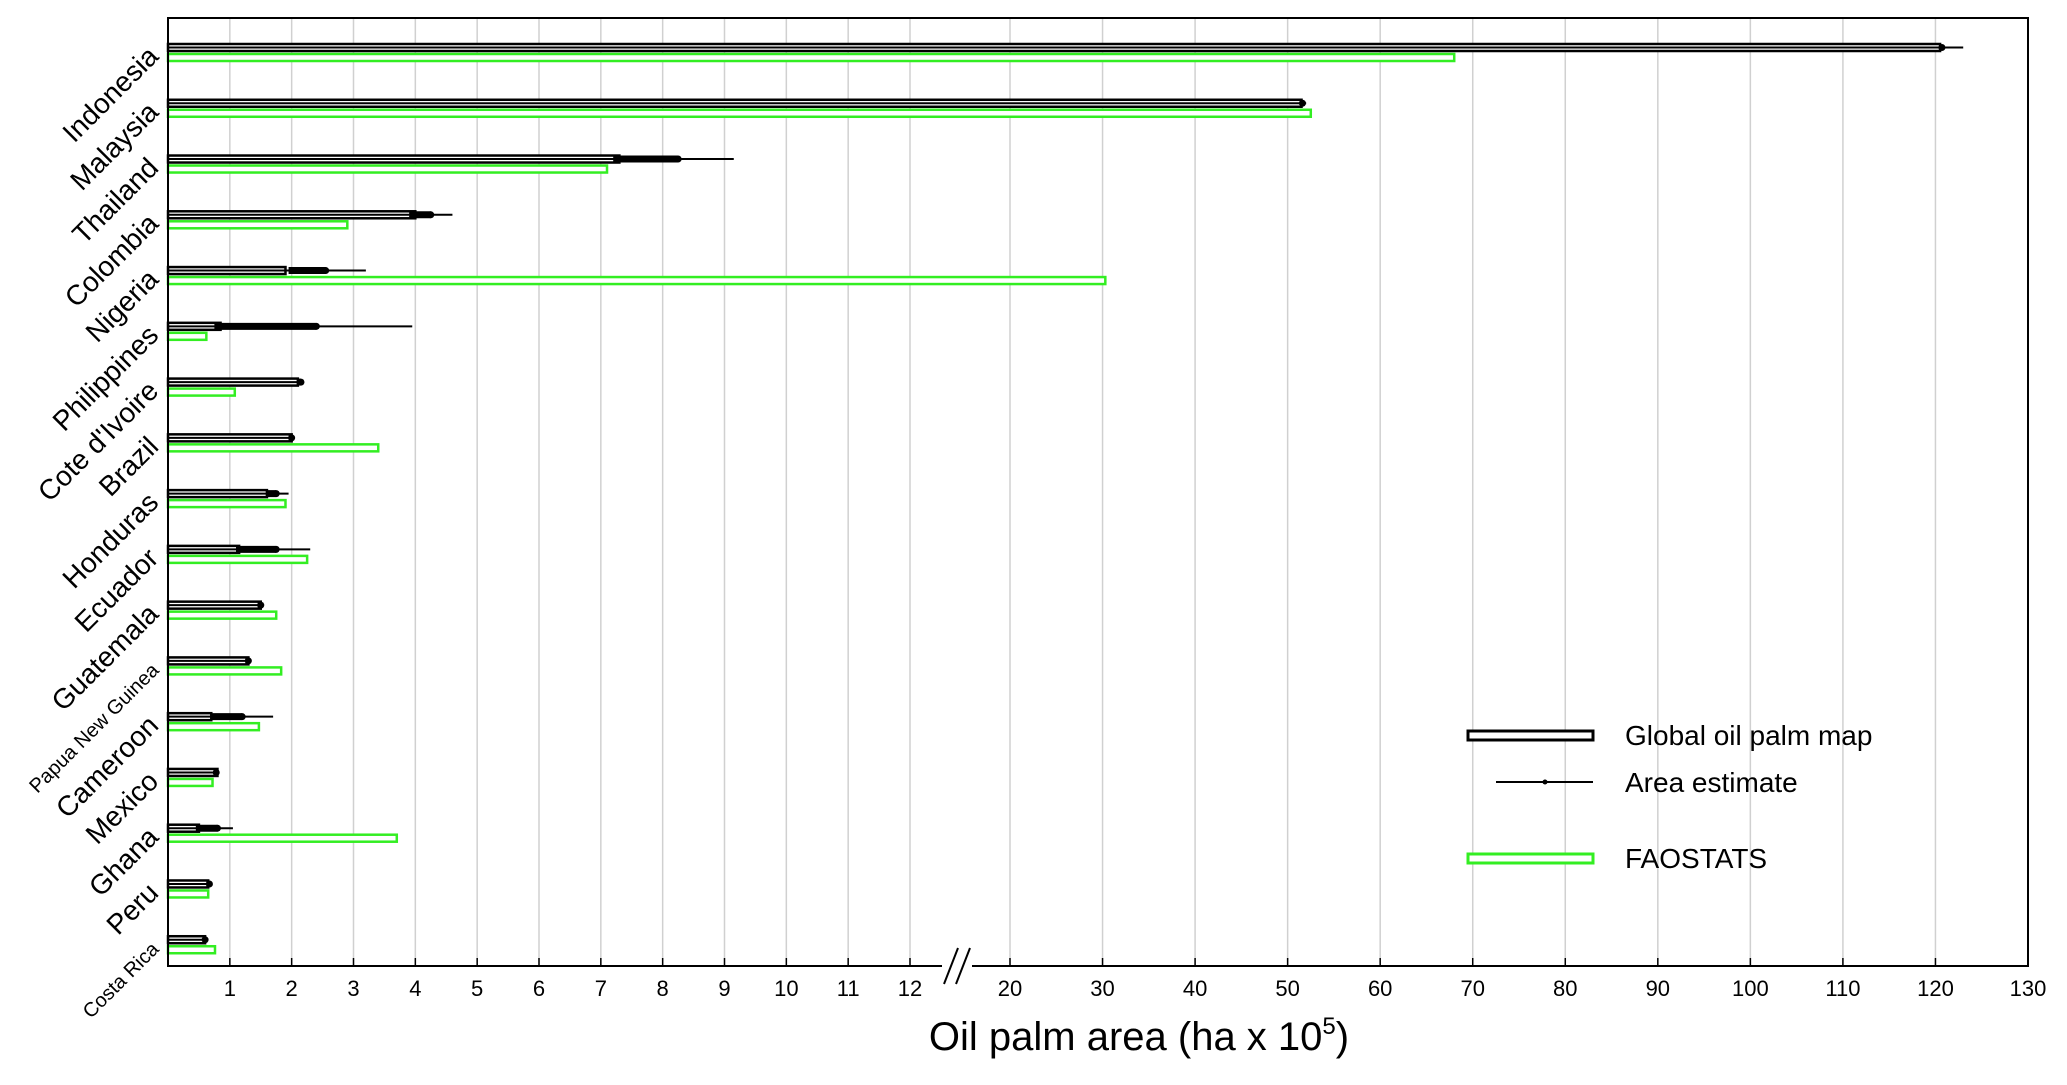  I want to click on x-tick-label: 100, so click(1750, 988).